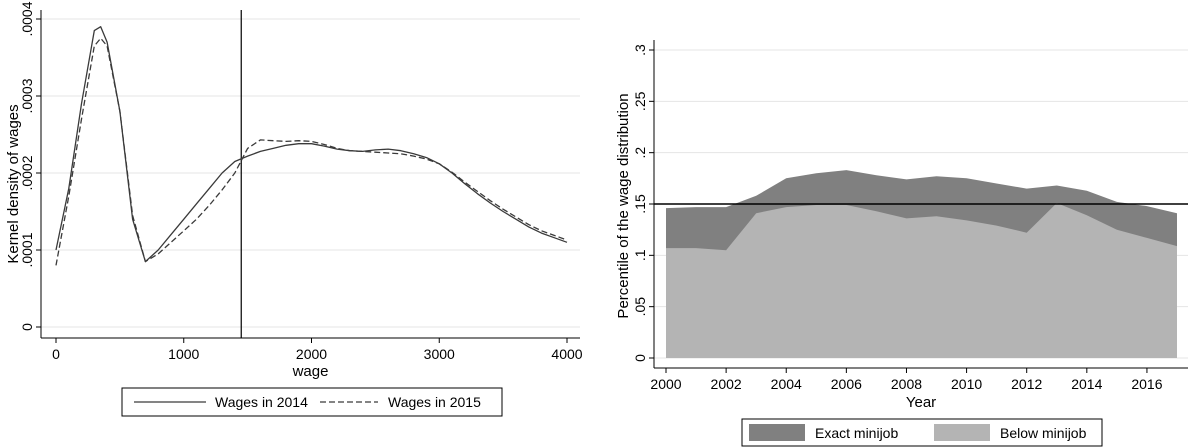 The width and height of the screenshot is (1189, 448). What do you see at coordinates (13, 183) in the screenshot?
I see `y-axis-title: Kernel density of wages` at bounding box center [13, 183].